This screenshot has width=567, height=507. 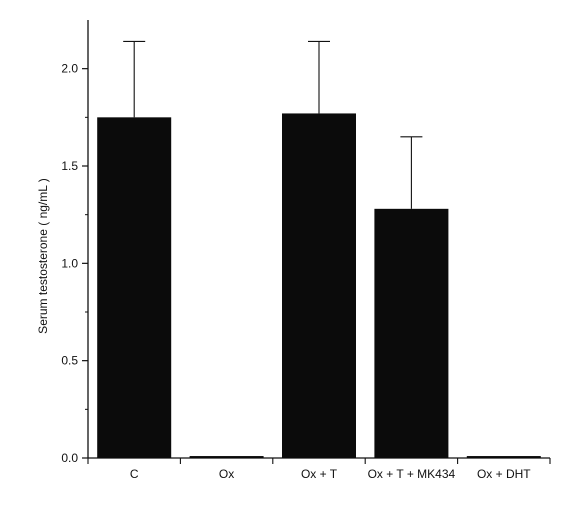 I want to click on y-tick-label: 0.0, so click(x=69, y=458).